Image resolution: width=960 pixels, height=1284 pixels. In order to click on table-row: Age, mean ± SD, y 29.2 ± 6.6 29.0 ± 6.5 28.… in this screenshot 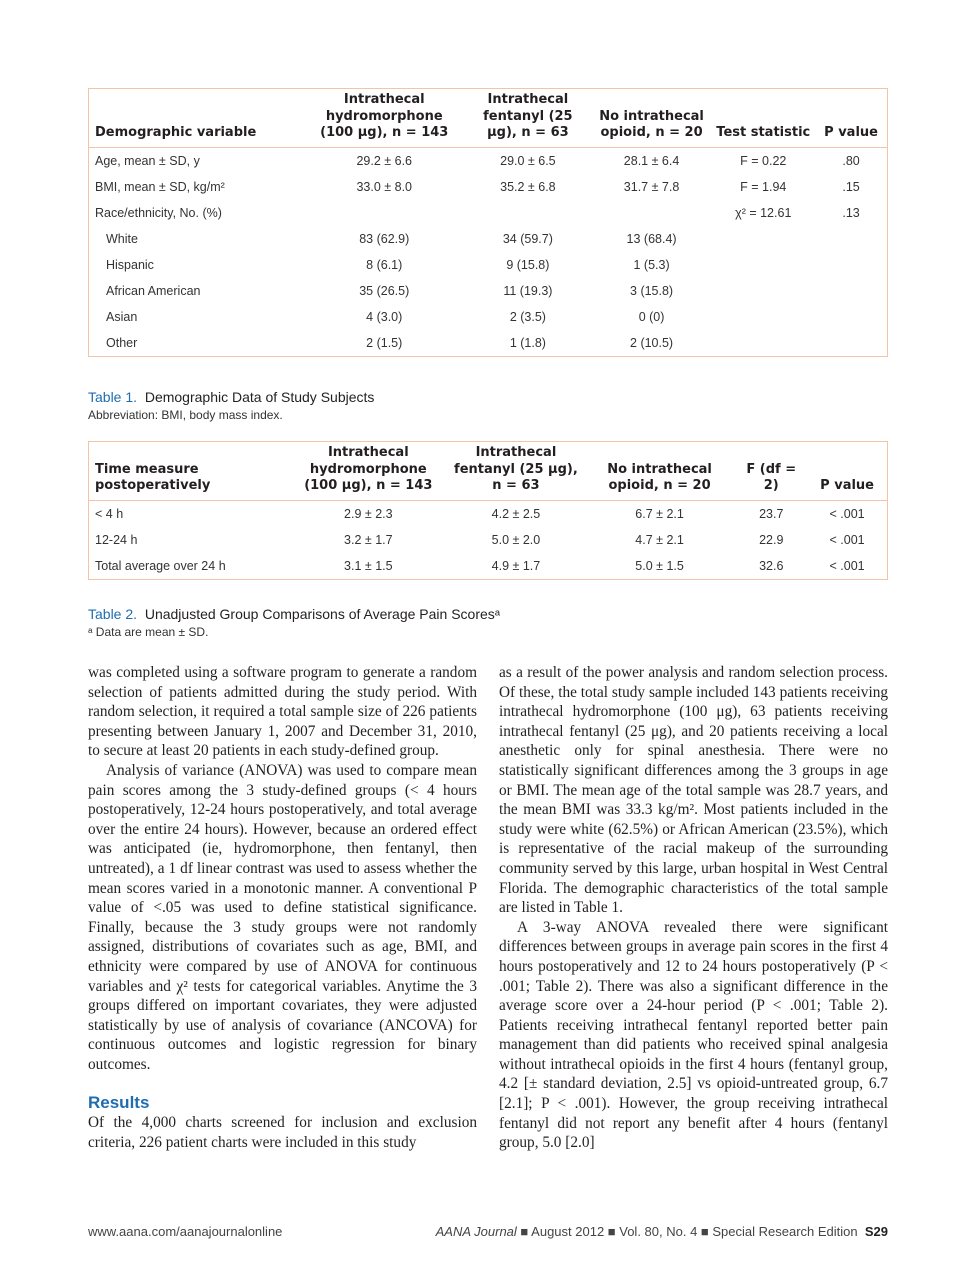, I will do `click(488, 160)`.